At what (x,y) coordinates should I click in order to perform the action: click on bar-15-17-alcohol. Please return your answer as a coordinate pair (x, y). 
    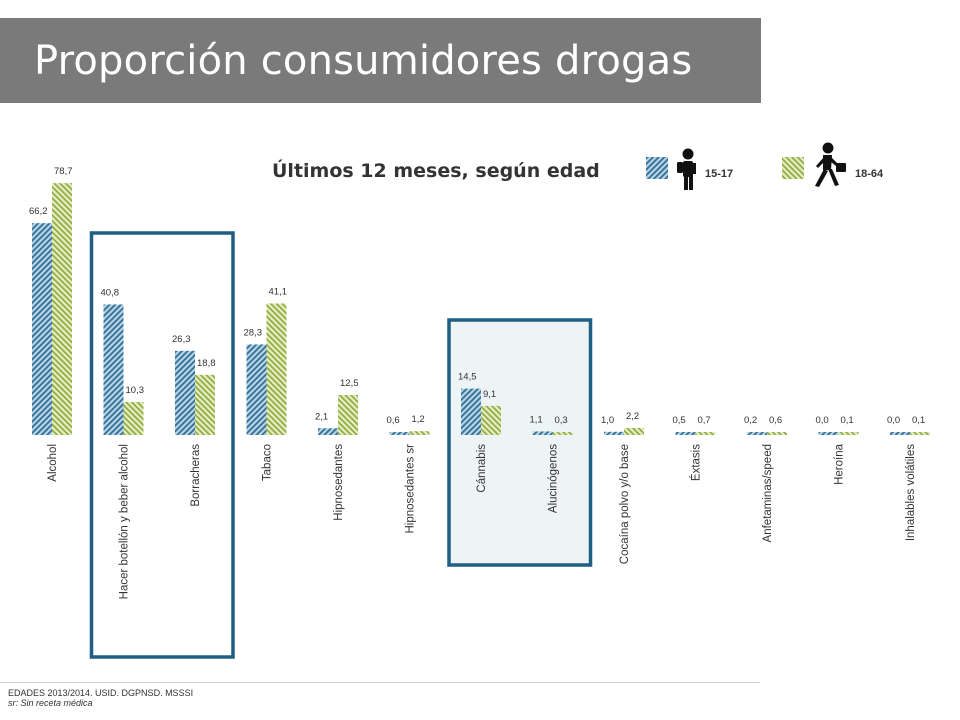
    Looking at the image, I should click on (42, 329).